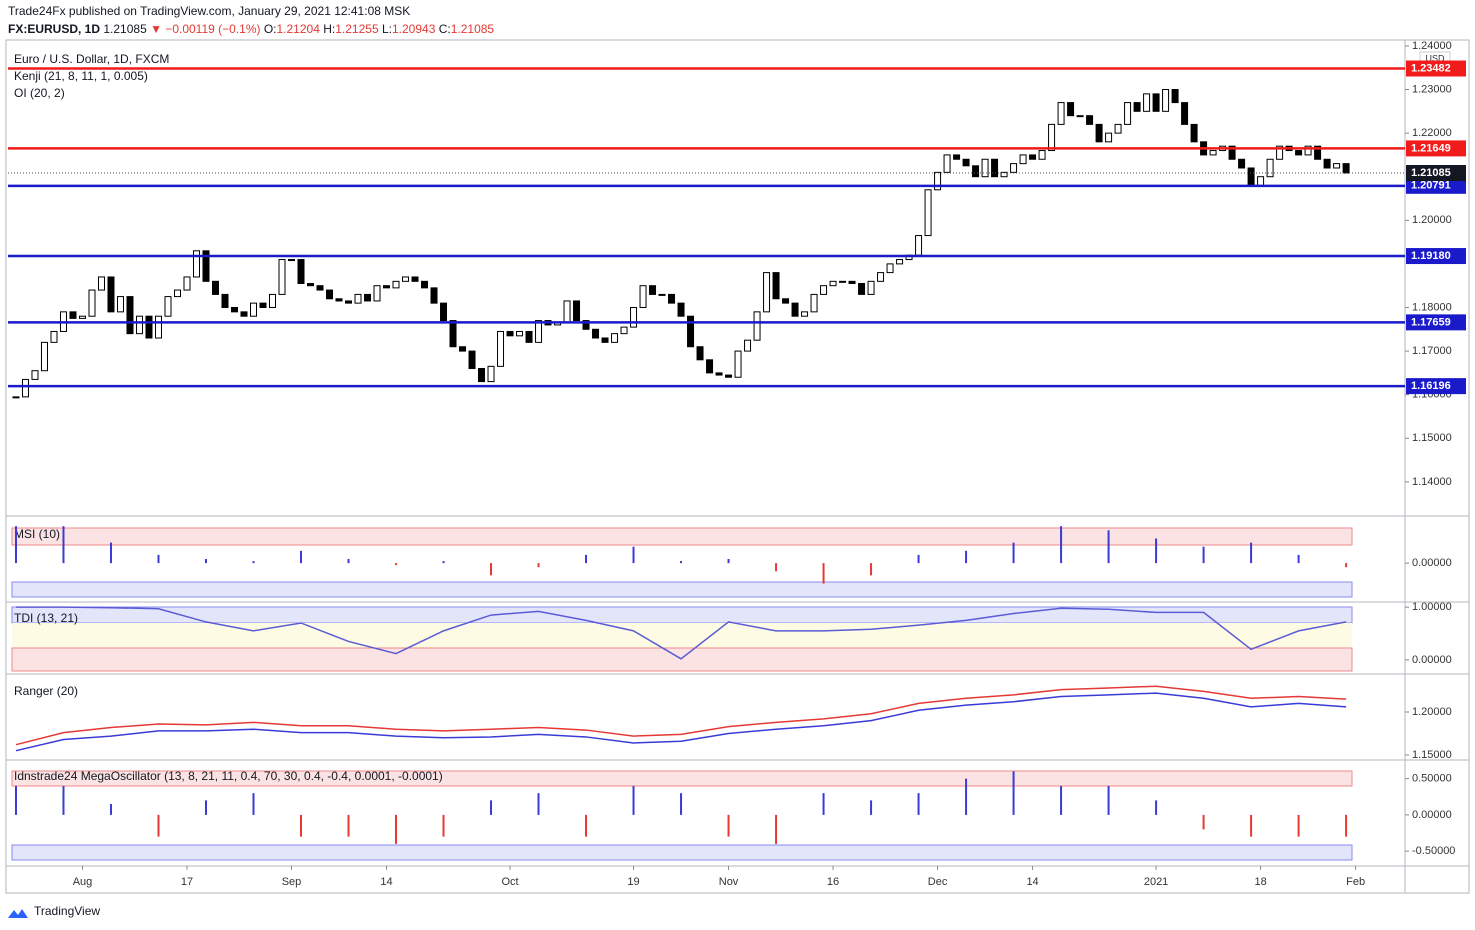  What do you see at coordinates (18, 913) in the screenshot?
I see `brand-logo` at bounding box center [18, 913].